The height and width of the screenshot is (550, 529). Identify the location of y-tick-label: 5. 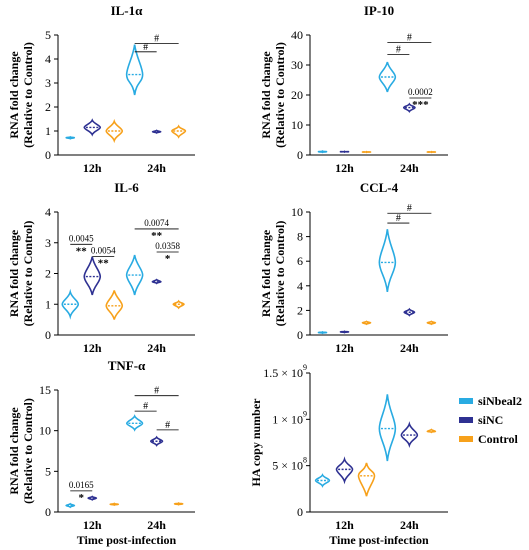
(48, 471).